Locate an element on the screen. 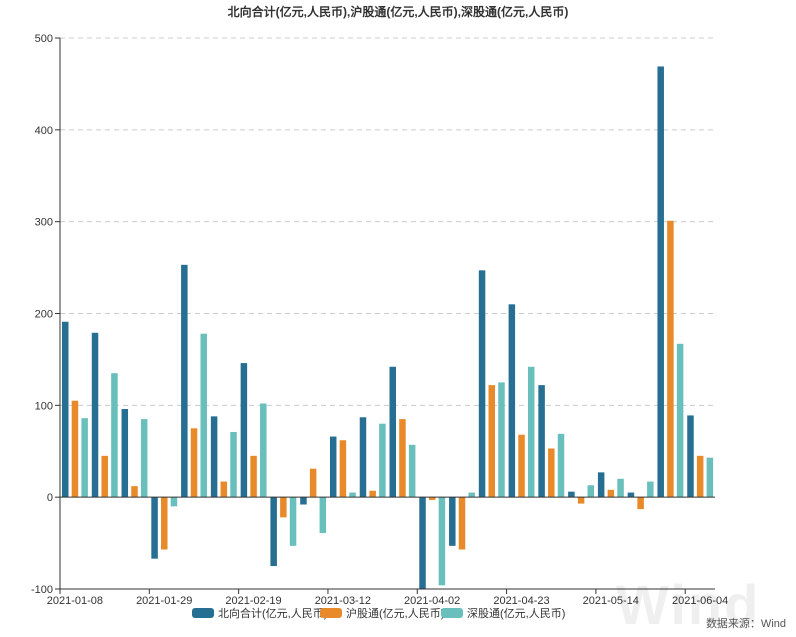 This screenshot has height=637, width=796. x-tick-label: 2021-03-12 is located at coordinates (343, 601).